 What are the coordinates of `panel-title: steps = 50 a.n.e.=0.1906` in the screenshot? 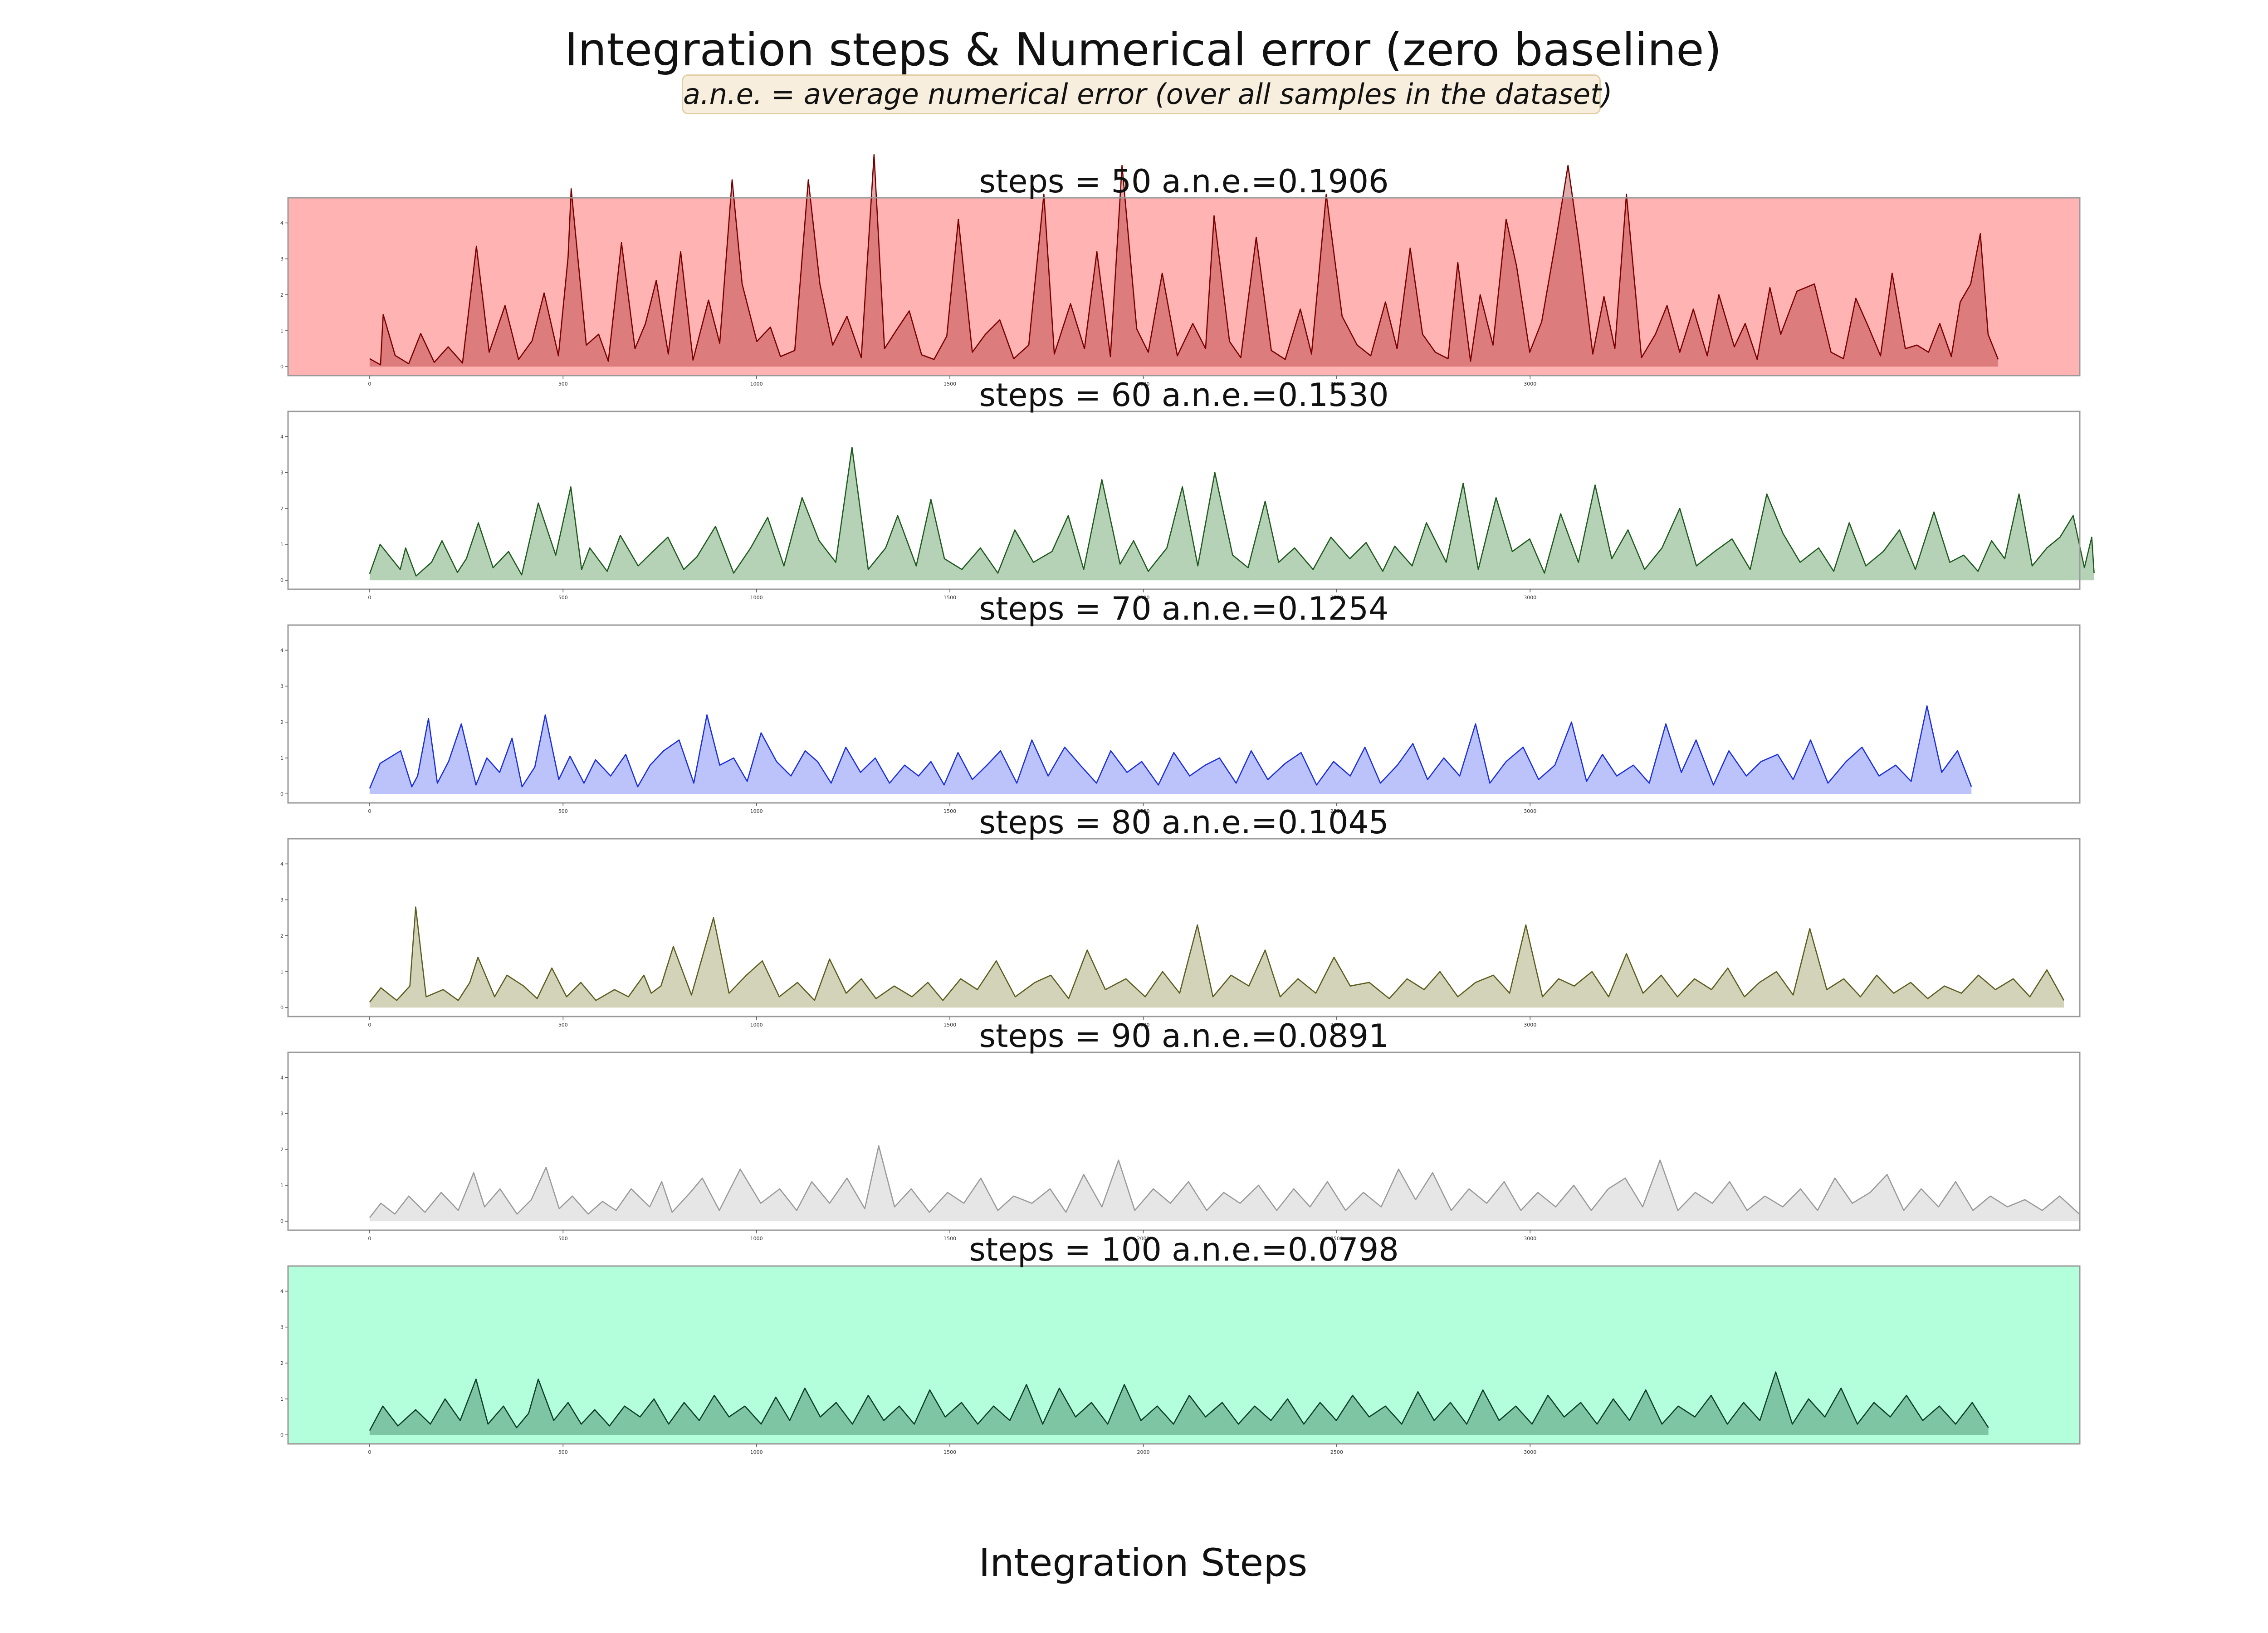 It's located at (1184, 181).